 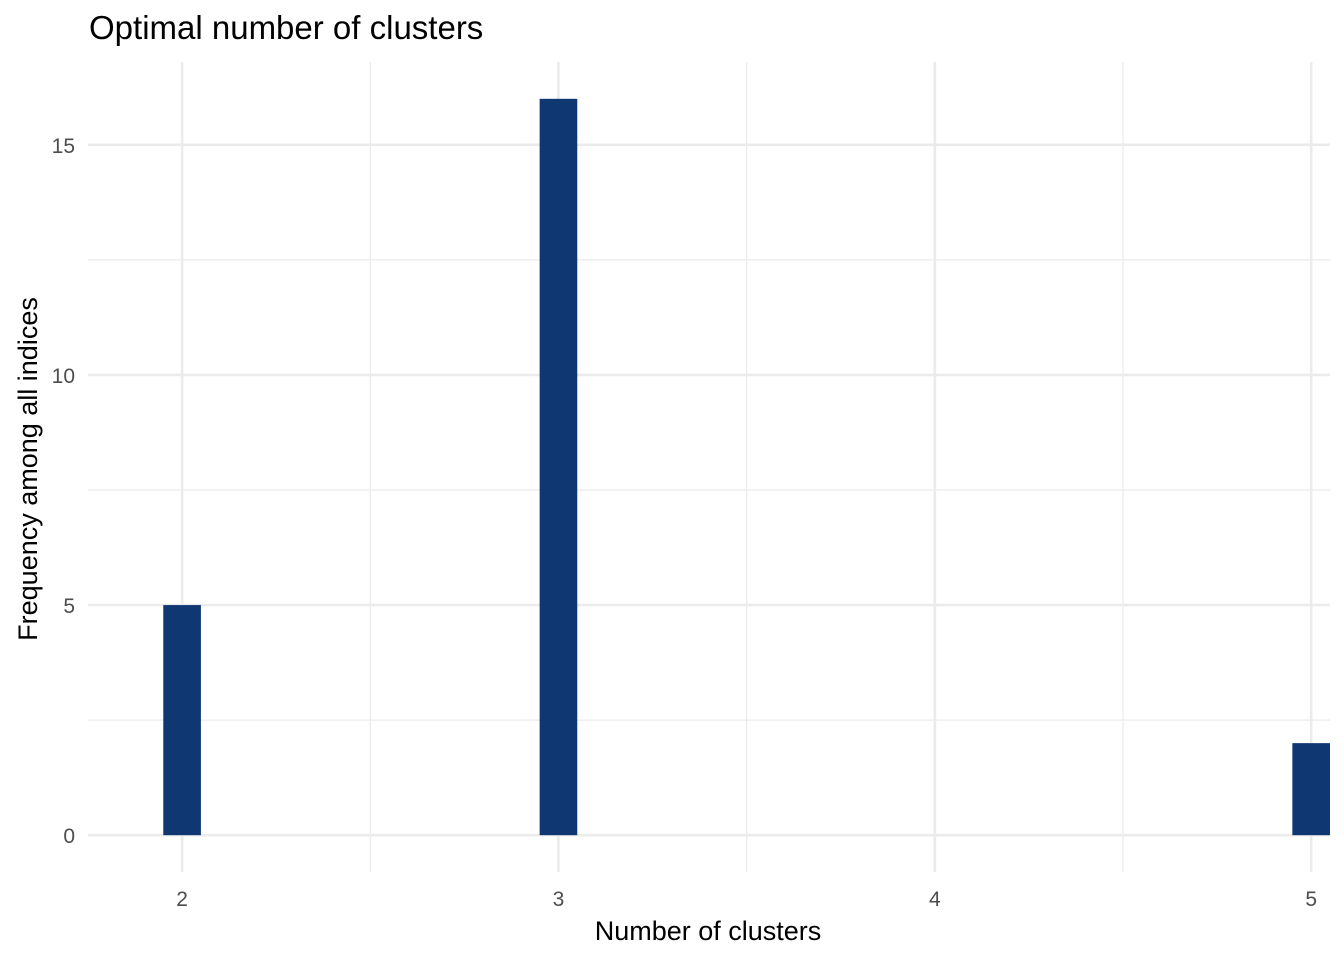 I want to click on x-tick-label: 5, so click(x=1311, y=899).